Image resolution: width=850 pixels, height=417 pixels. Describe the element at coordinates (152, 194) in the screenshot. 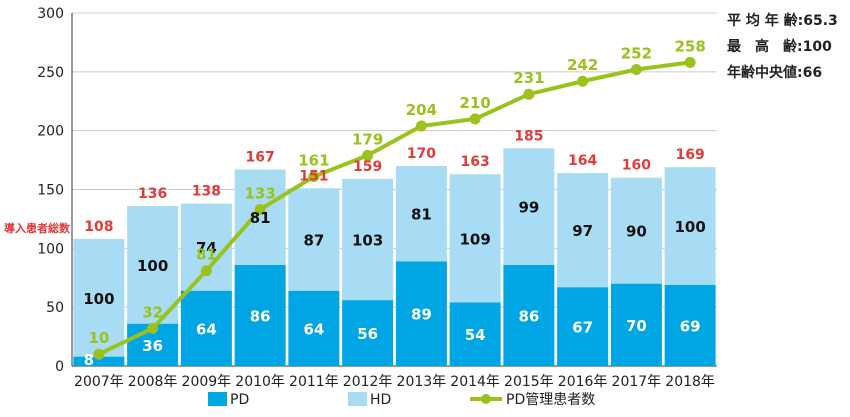

I see `total-value-label: 136` at that location.